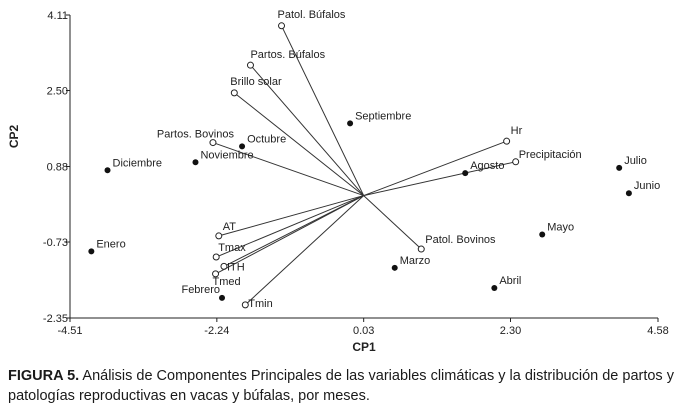  I want to click on x-tick-label: 2.30, so click(510, 331).